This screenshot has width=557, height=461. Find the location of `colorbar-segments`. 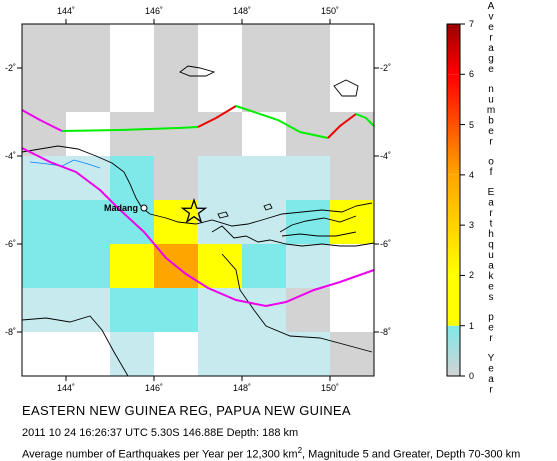

colorbar-segments is located at coordinates (453, 200).